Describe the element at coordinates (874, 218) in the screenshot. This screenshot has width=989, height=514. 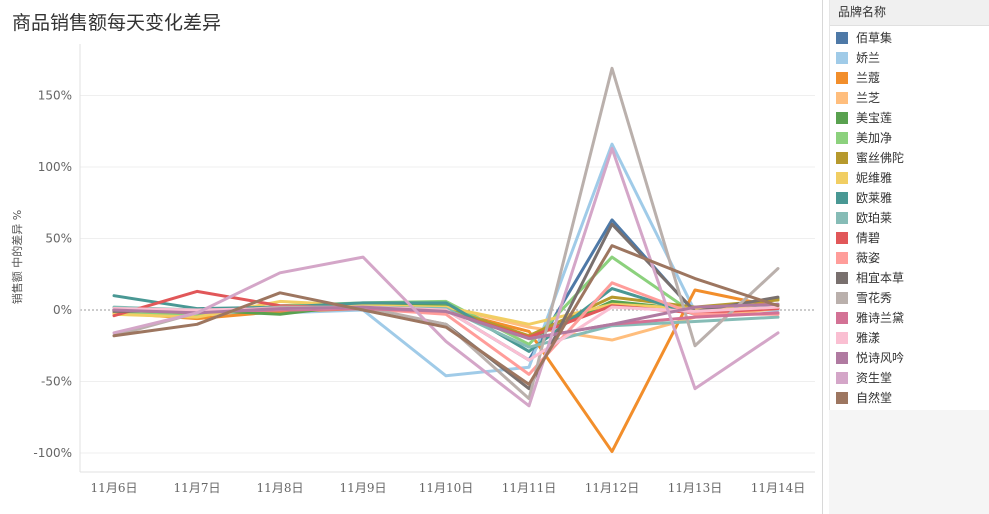
I see `legend-label: 欧珀莱` at that location.